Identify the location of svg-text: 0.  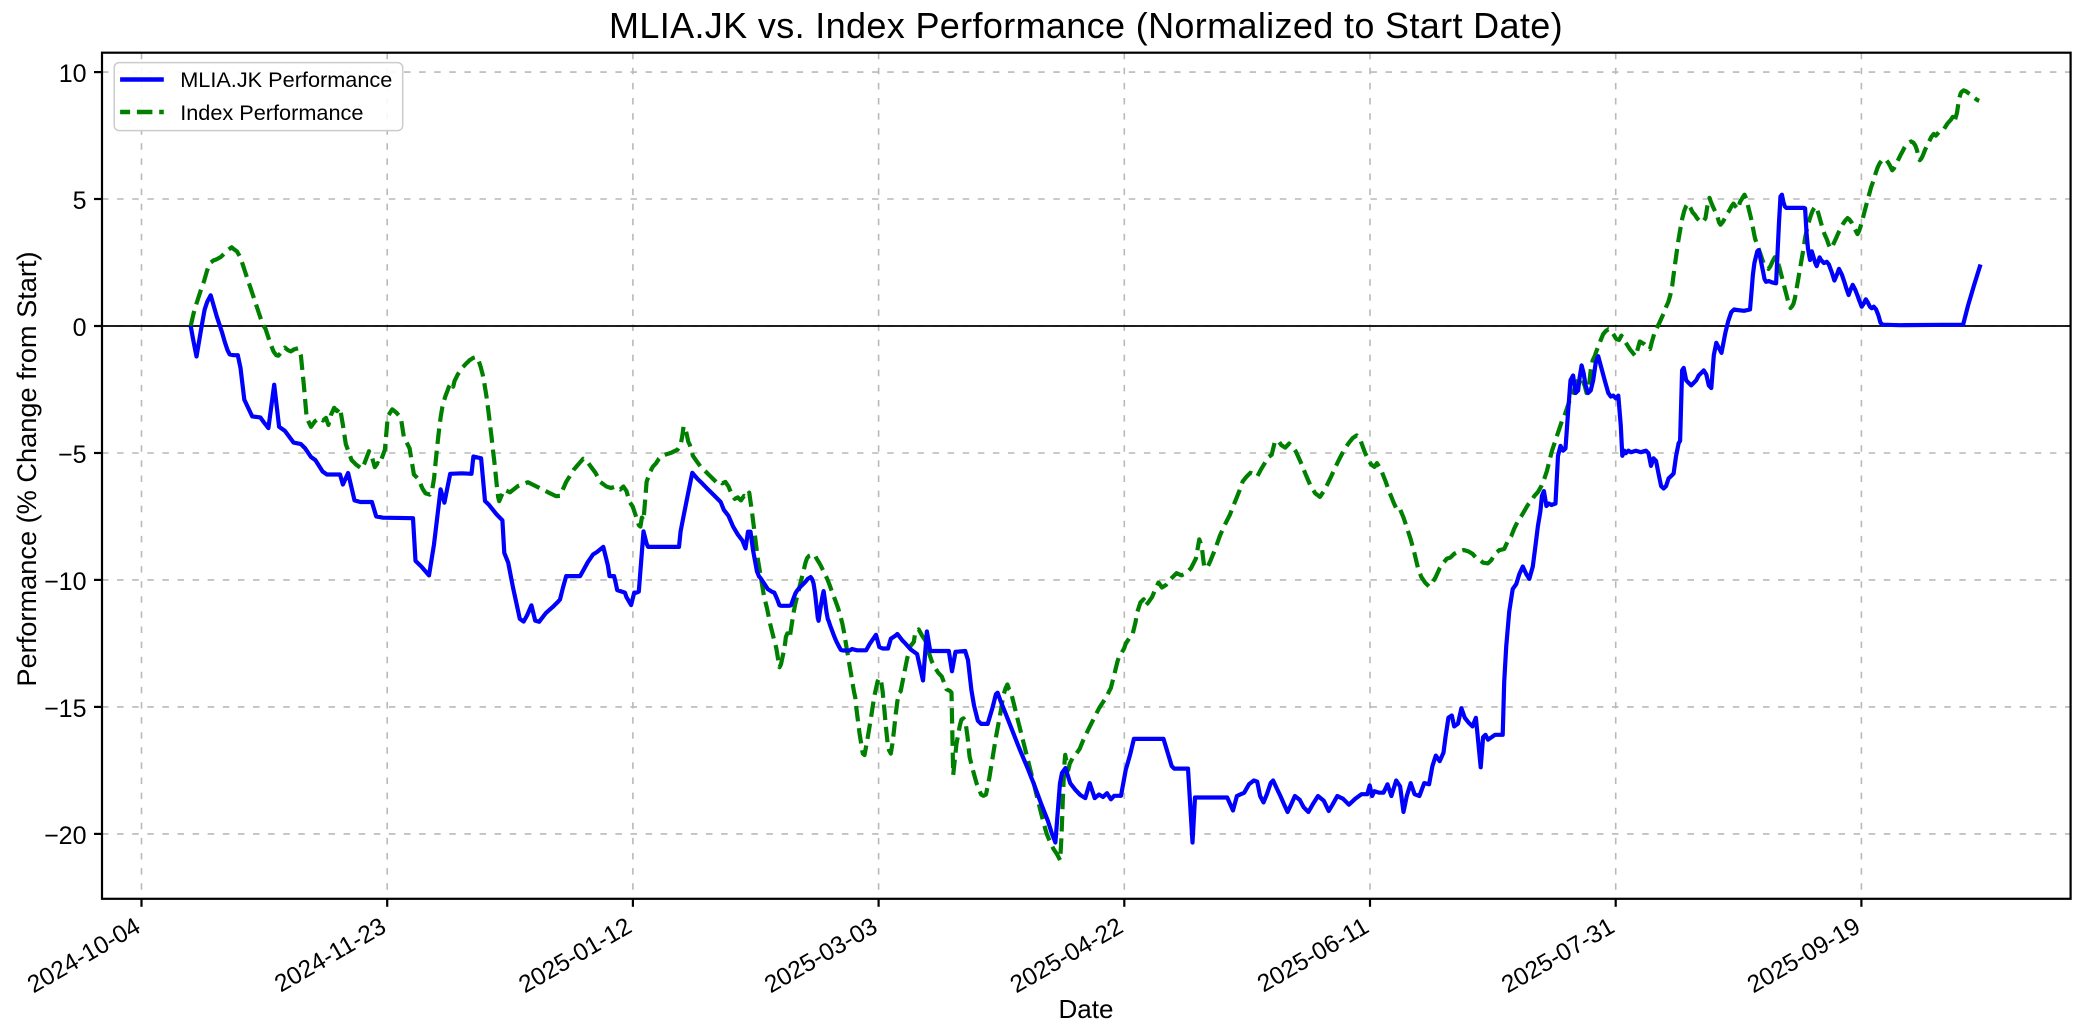
(80, 328).